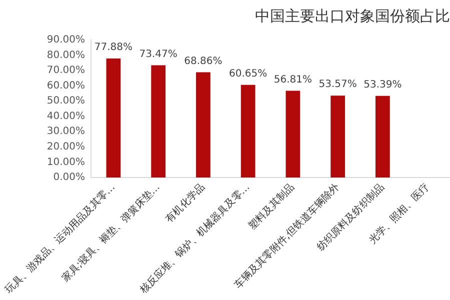 The image size is (450, 300). Describe the element at coordinates (203, 61) in the screenshot. I see `data-label: 68.86%` at that location.